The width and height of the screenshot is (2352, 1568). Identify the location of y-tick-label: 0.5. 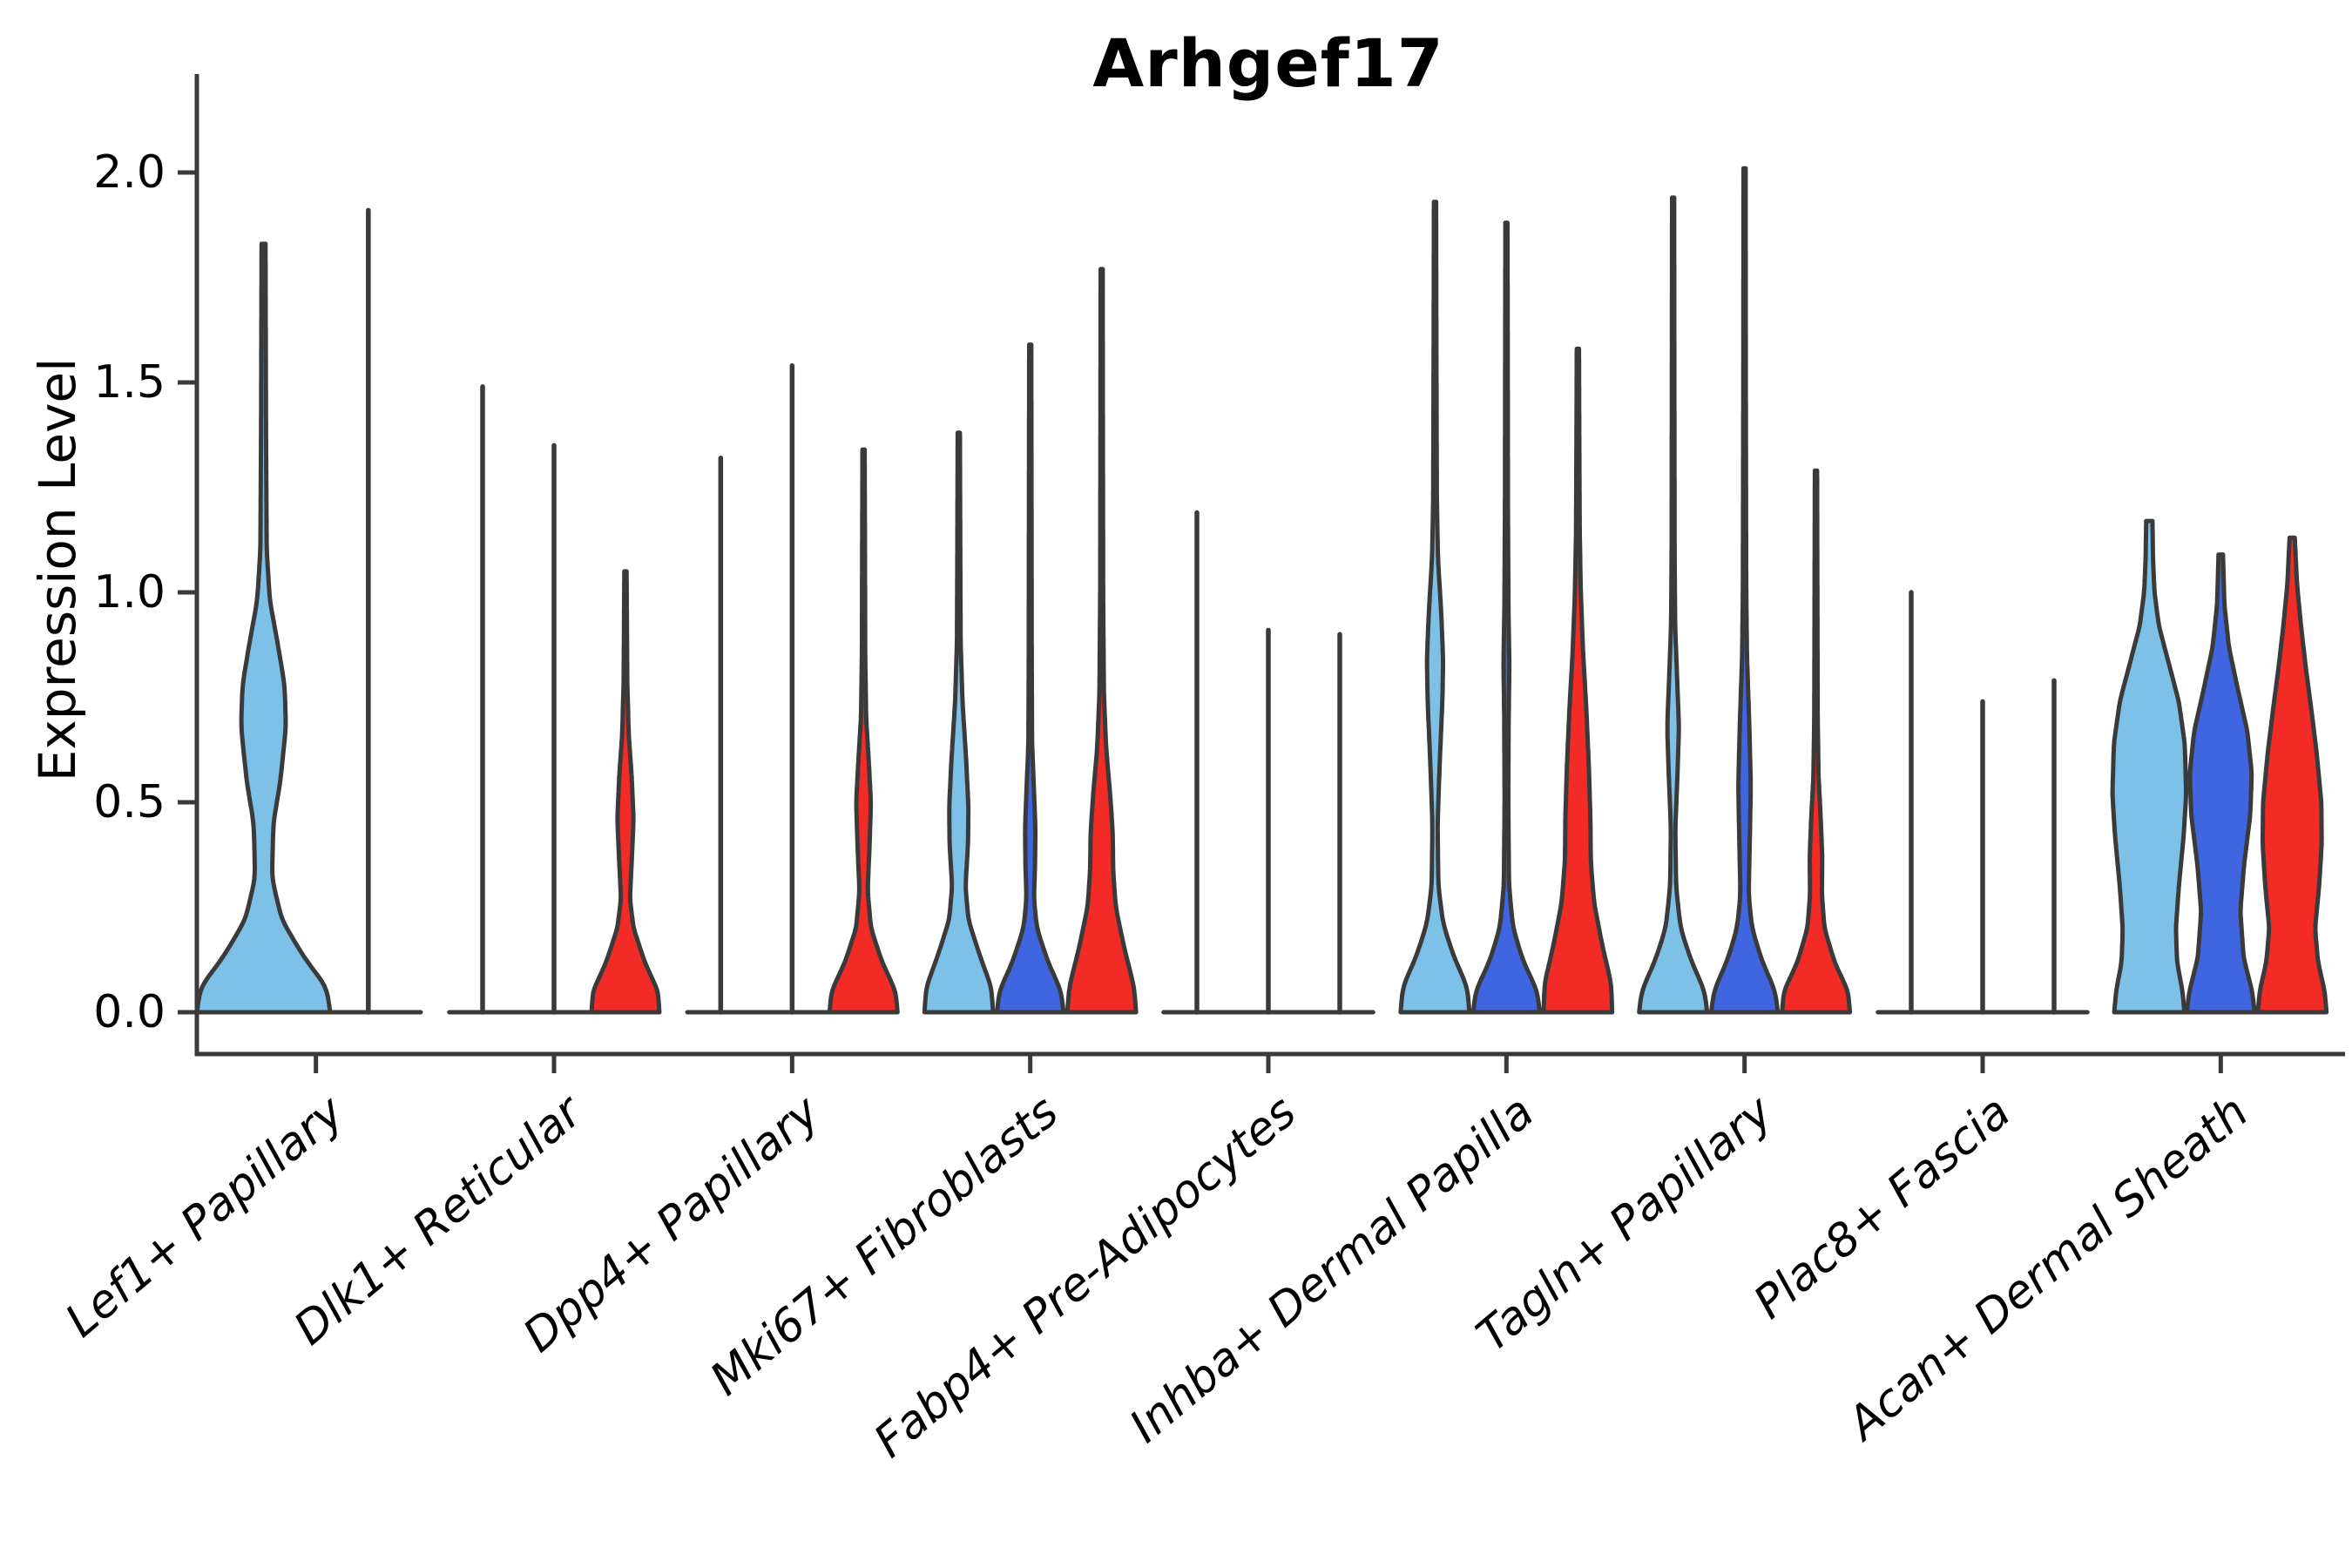
(129, 802).